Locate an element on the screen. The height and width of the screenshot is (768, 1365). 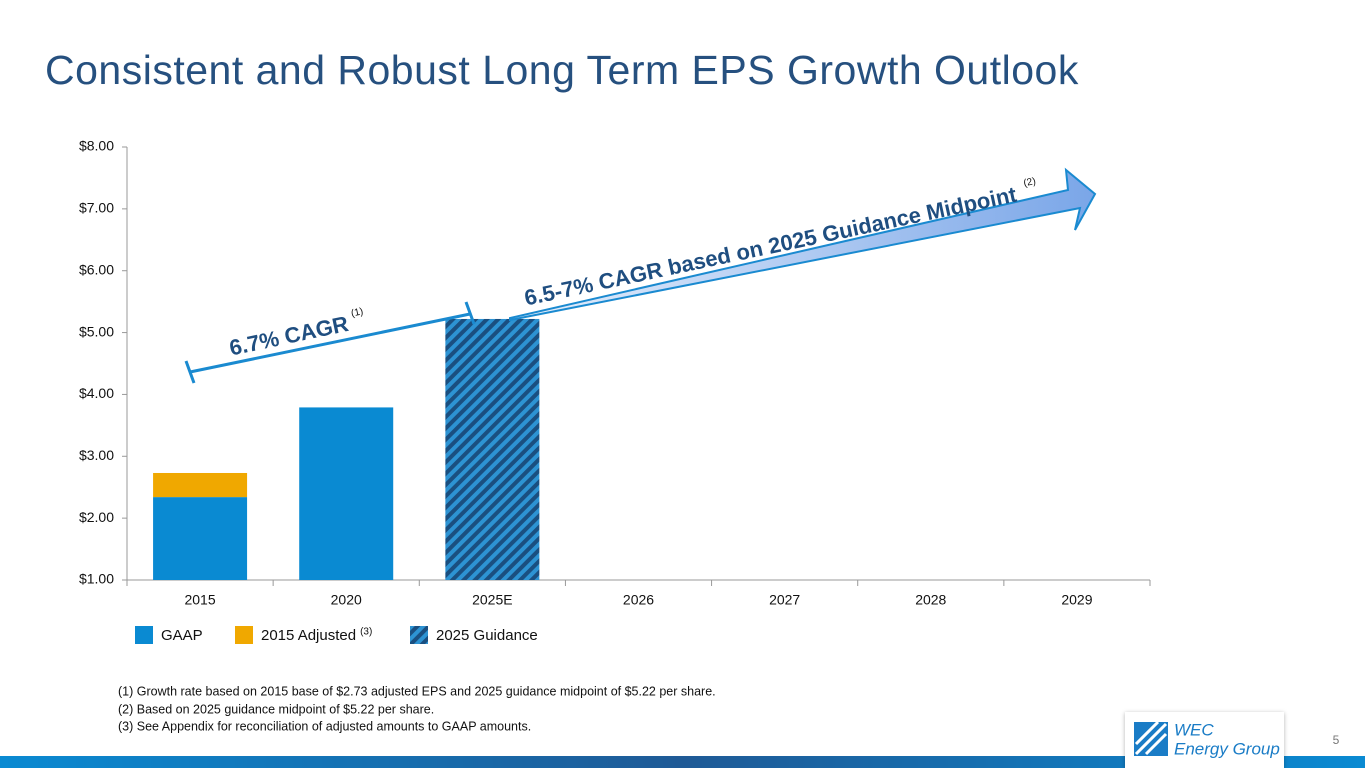
y-tick-label: $8.00 is located at coordinates (96, 146).